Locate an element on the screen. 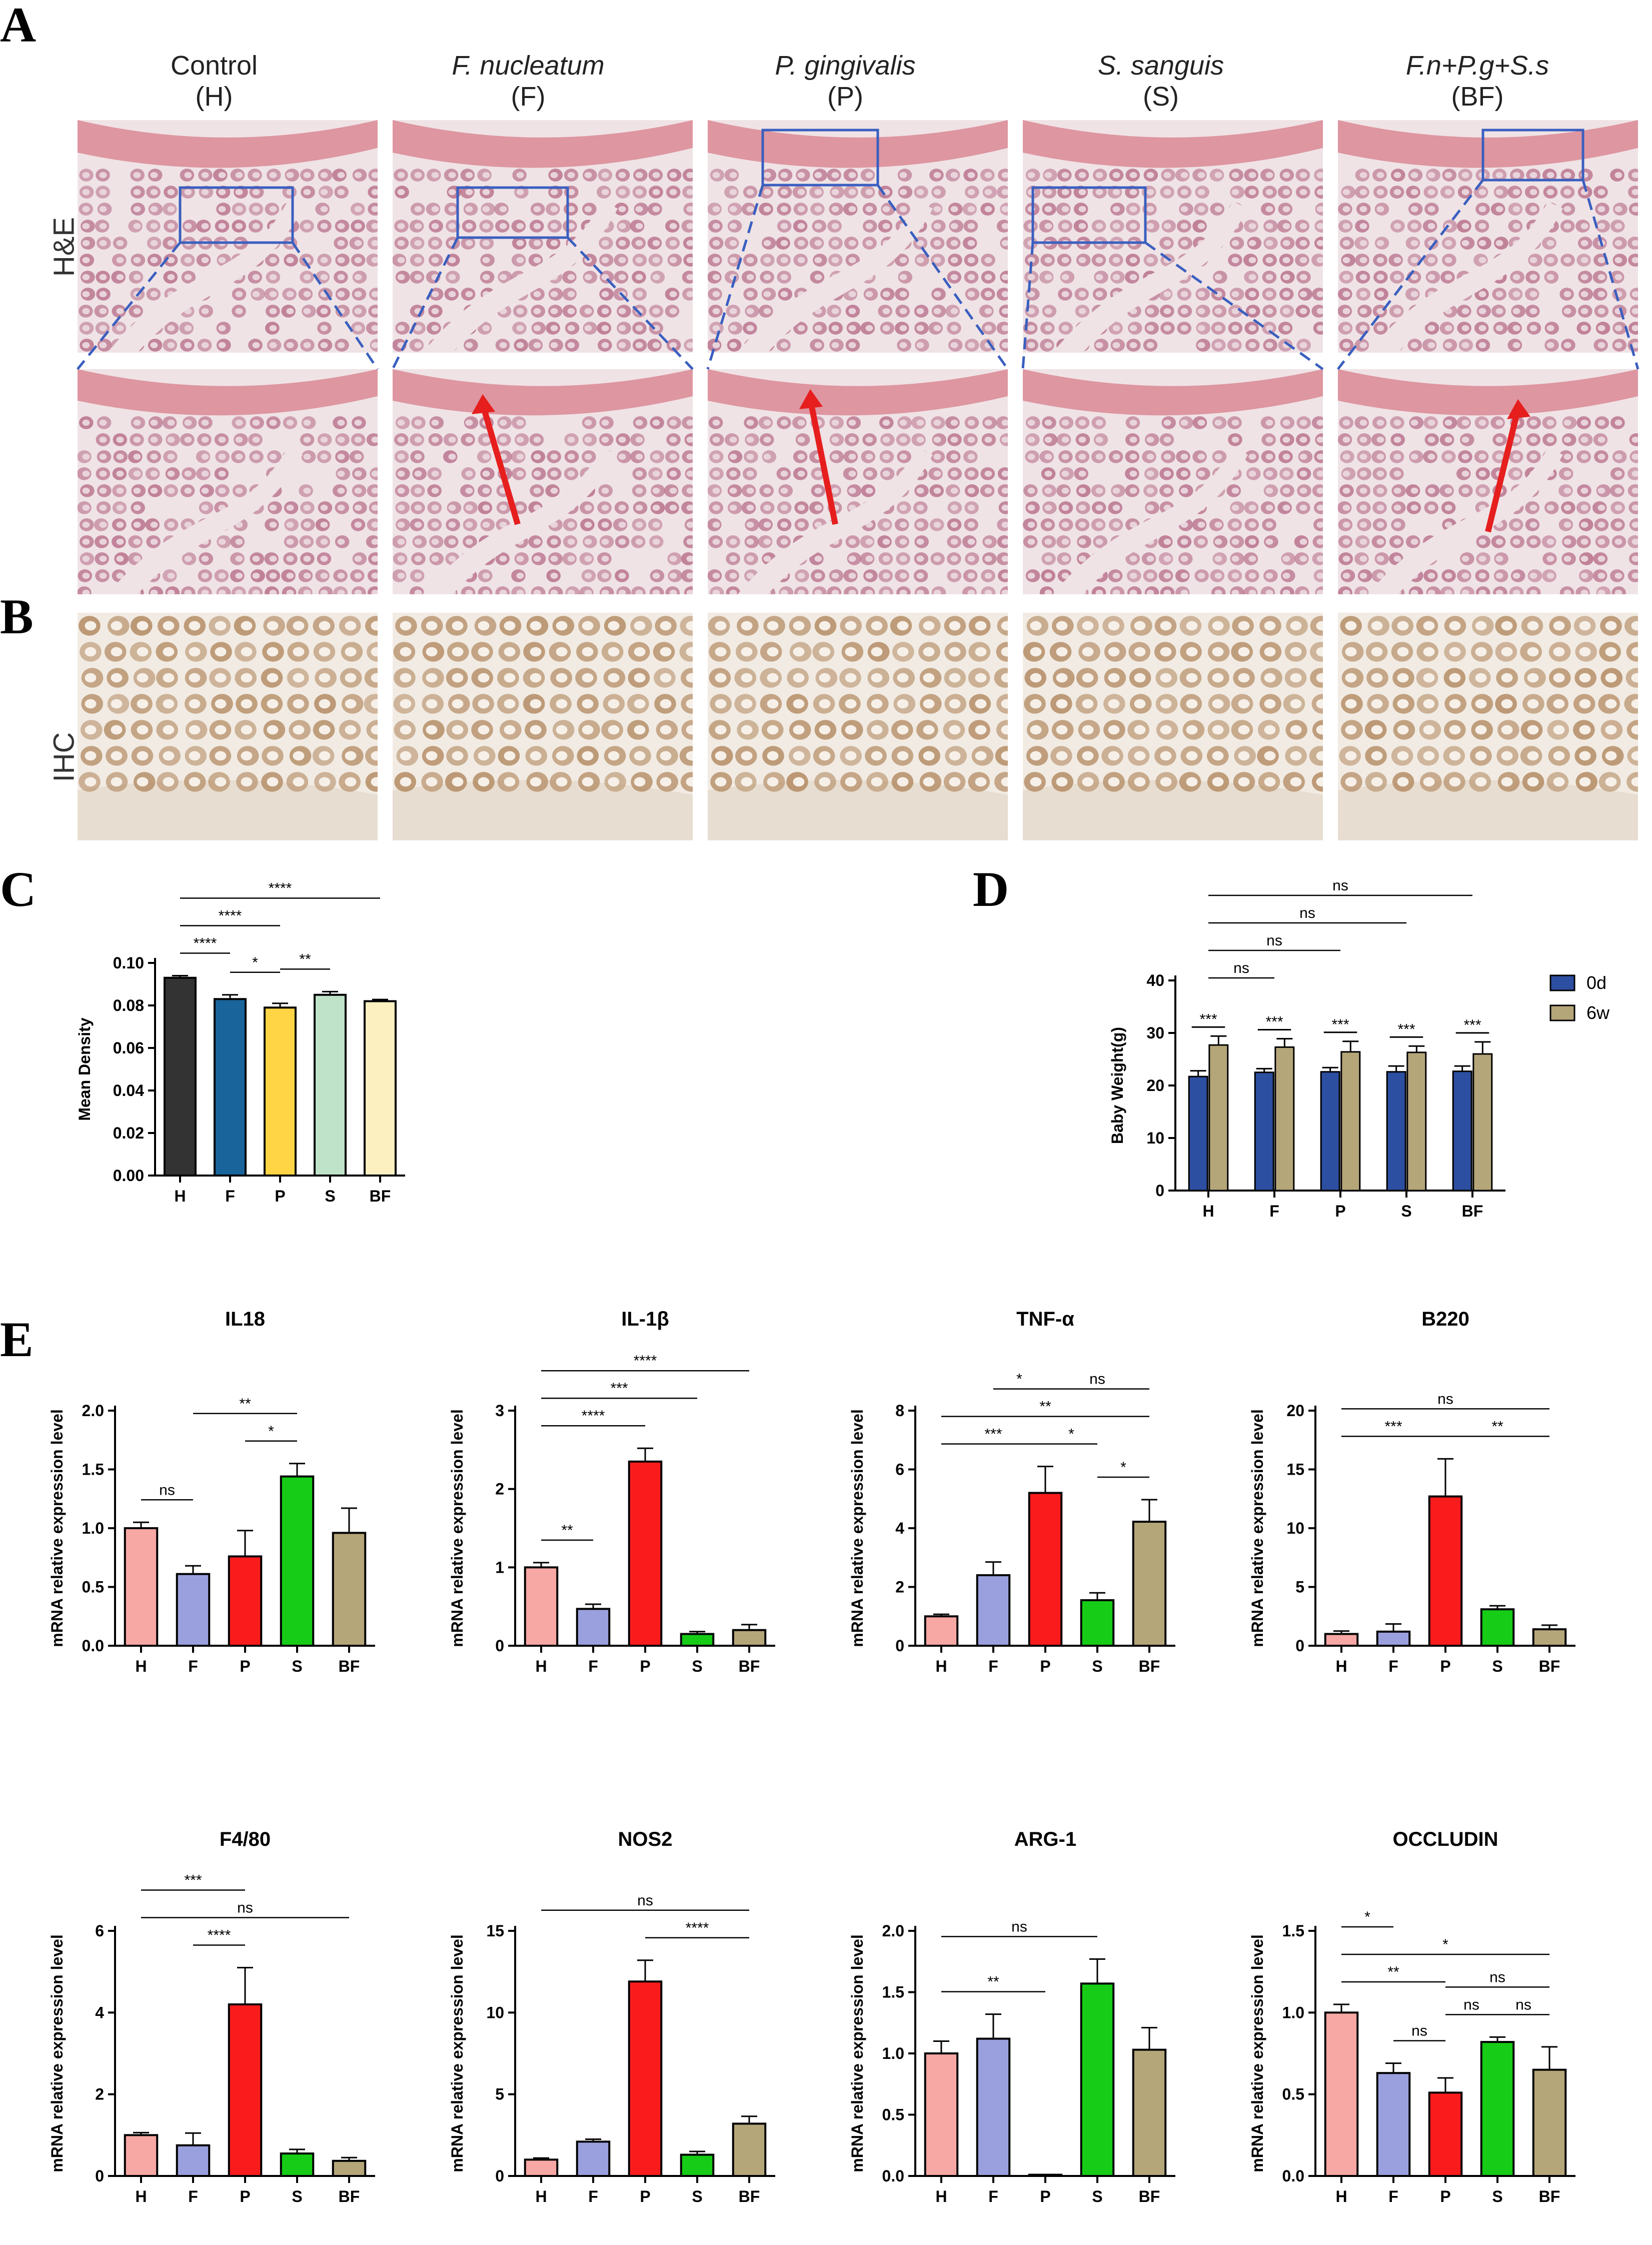 Image resolution: width=1652 pixels, height=2245 pixels. panel-letter-d: D is located at coordinates (991, 889).